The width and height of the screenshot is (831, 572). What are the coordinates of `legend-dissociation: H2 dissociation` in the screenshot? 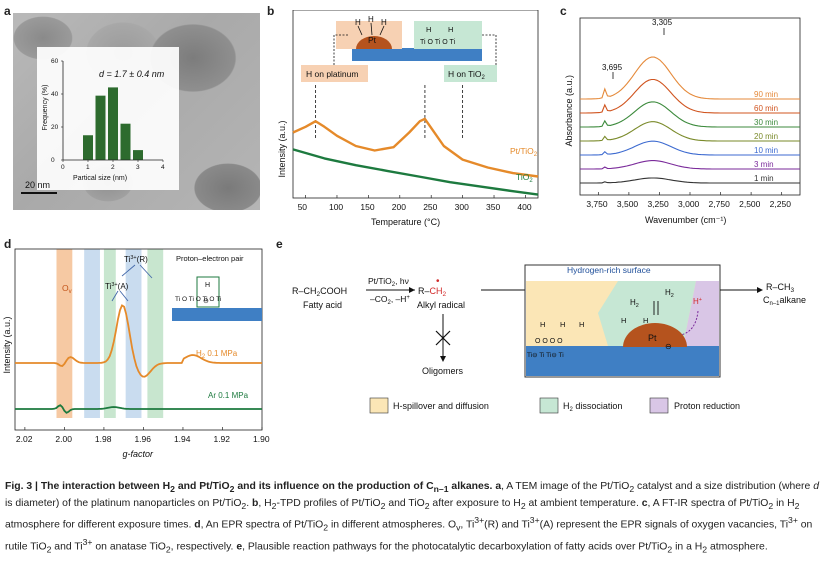 It's located at (592, 407).